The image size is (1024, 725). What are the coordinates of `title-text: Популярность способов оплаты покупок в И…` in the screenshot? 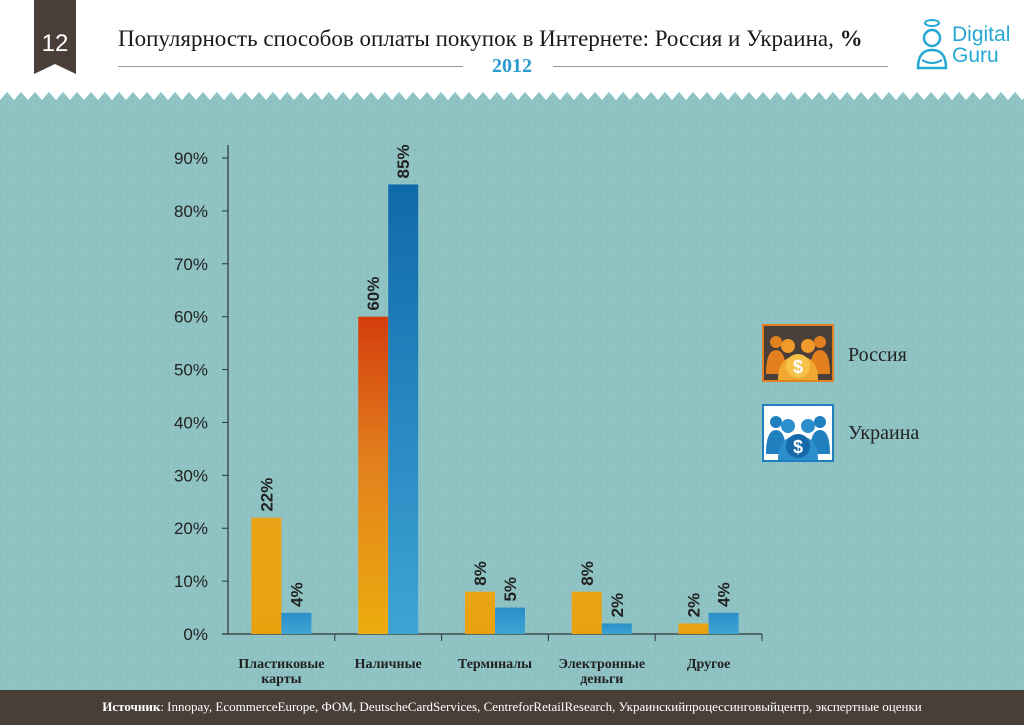 It's located at (476, 38).